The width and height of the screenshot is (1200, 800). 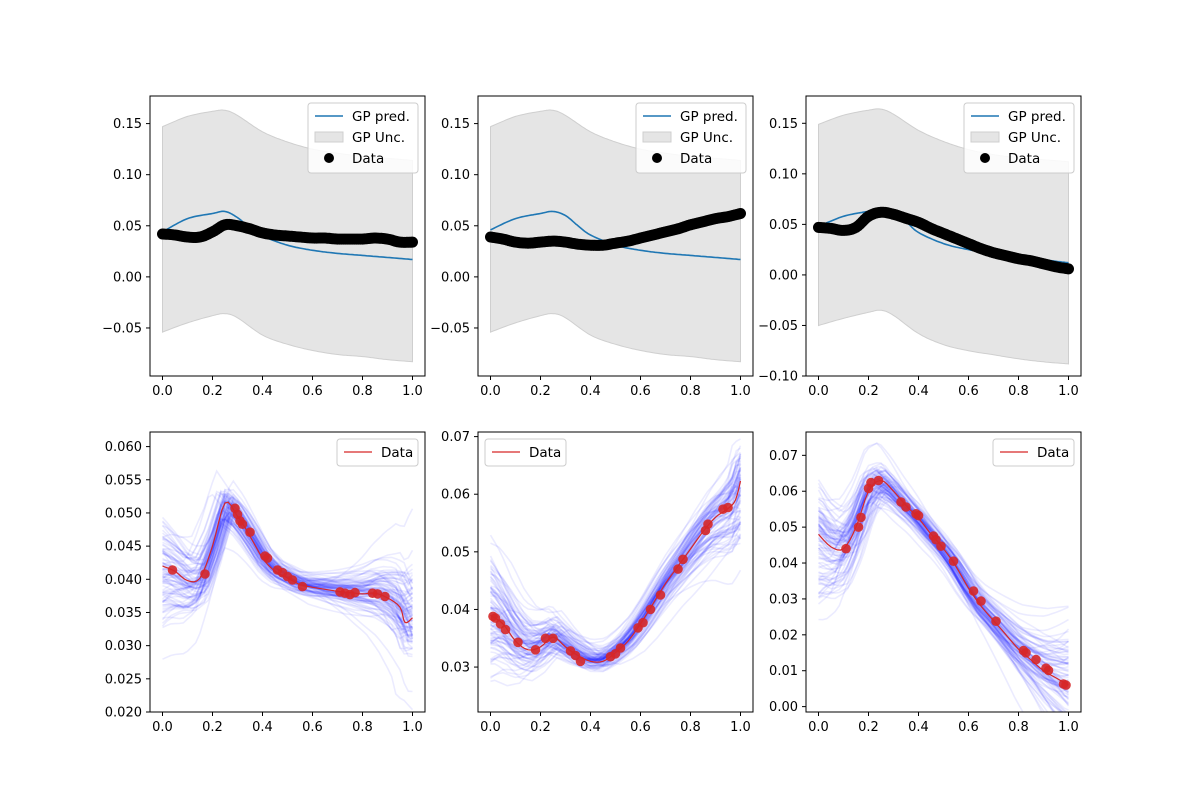 What do you see at coordinates (312, 727) in the screenshot?
I see `x-tick-label: 0.6` at bounding box center [312, 727].